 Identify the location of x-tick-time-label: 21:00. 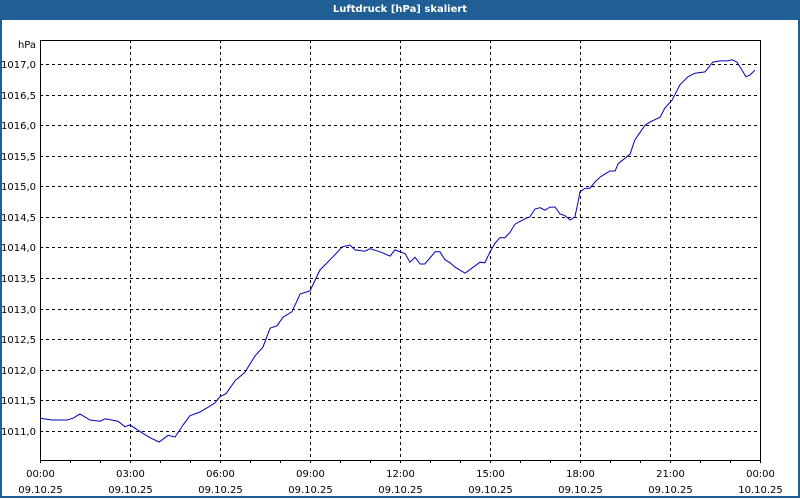
(670, 474).